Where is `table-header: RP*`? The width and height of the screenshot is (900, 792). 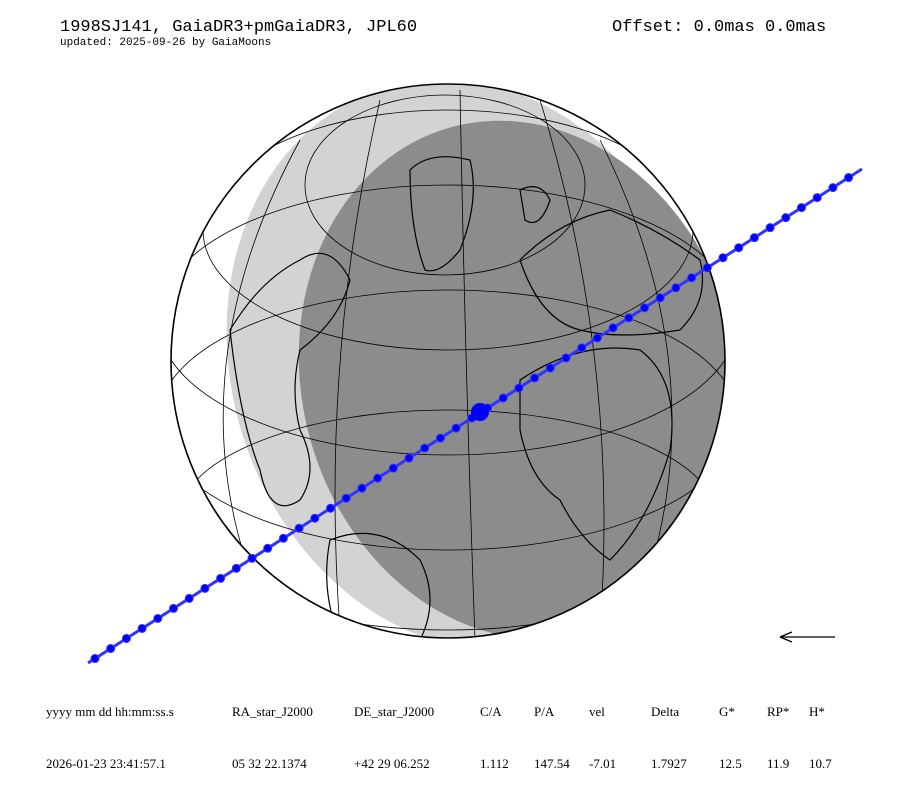 table-header: RP* is located at coordinates (778, 711).